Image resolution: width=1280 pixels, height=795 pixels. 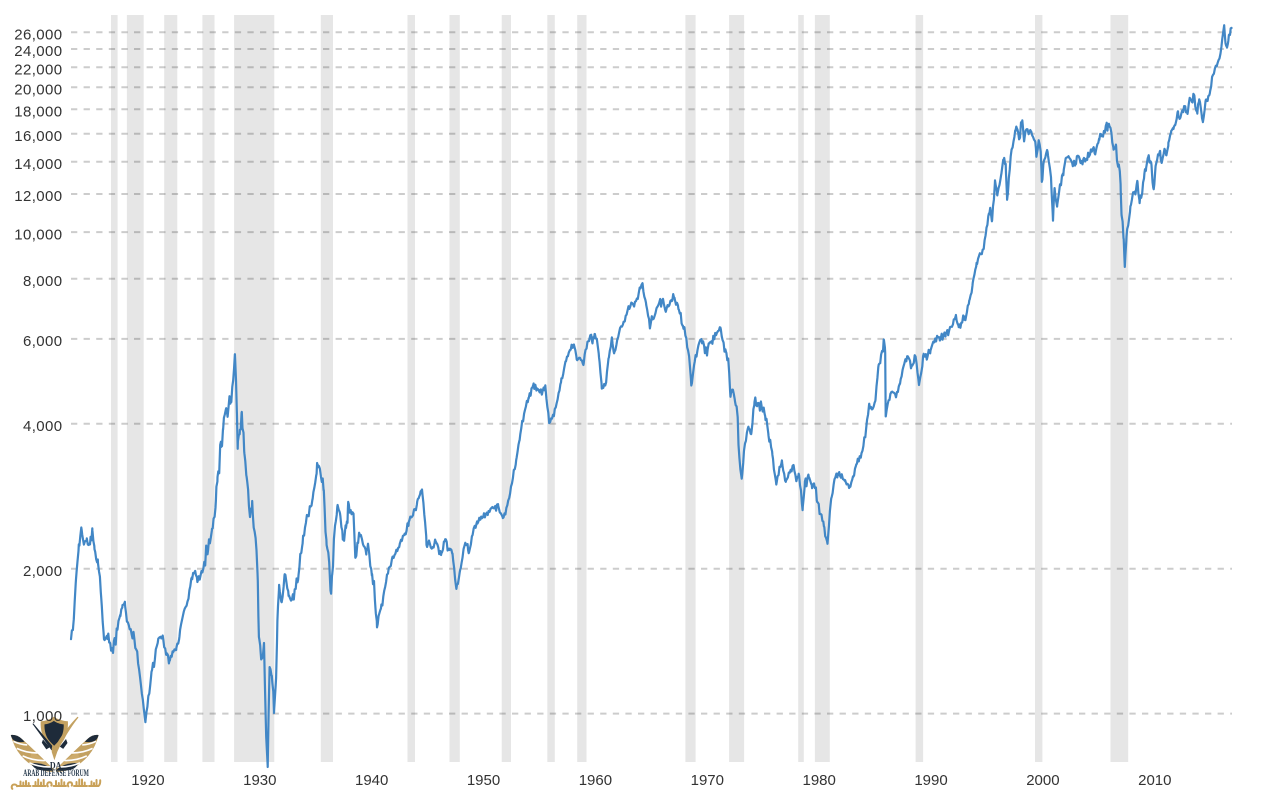 I want to click on svg-text: 24,000, so click(x=38, y=51).